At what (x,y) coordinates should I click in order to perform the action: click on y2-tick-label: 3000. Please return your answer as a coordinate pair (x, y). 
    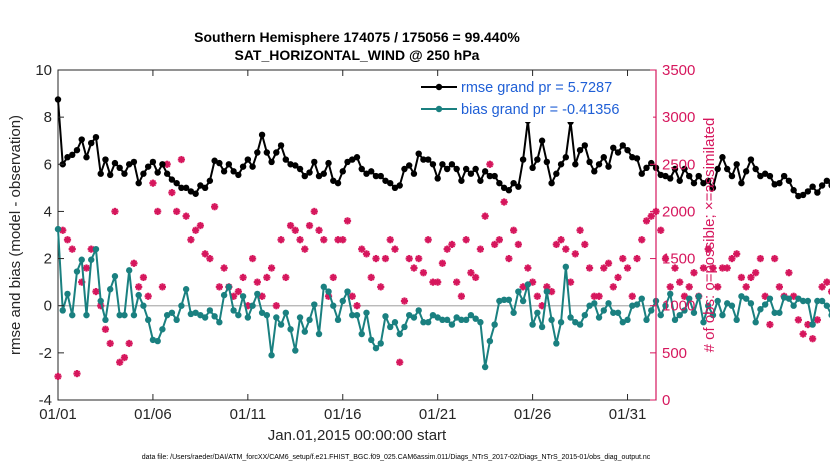
    Looking at the image, I should click on (678, 117).